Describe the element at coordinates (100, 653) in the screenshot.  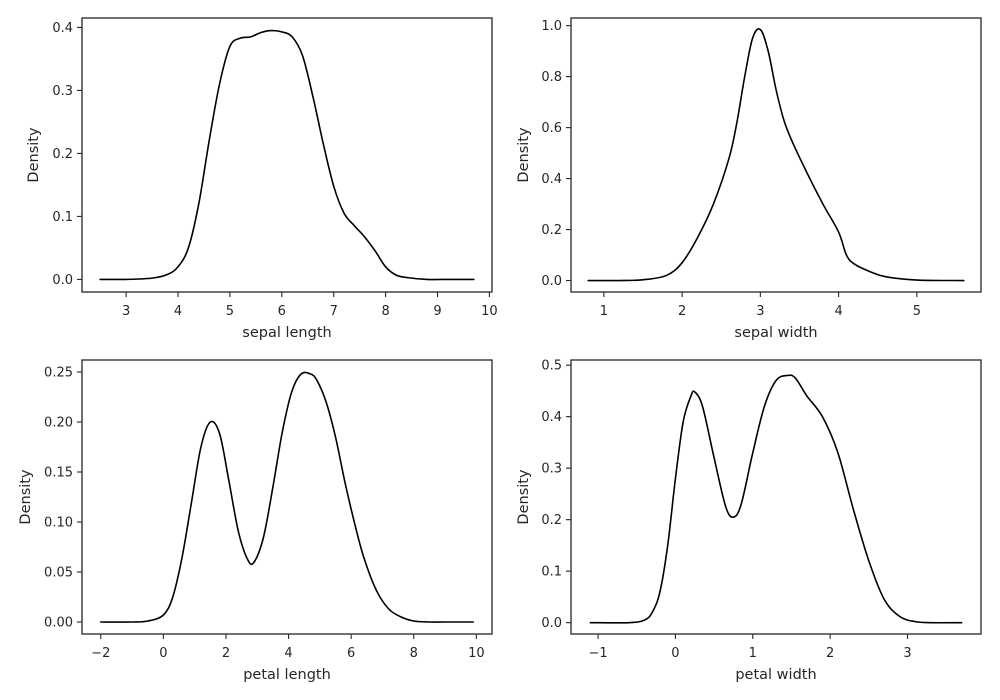
I see `x-tick-label: −2` at that location.